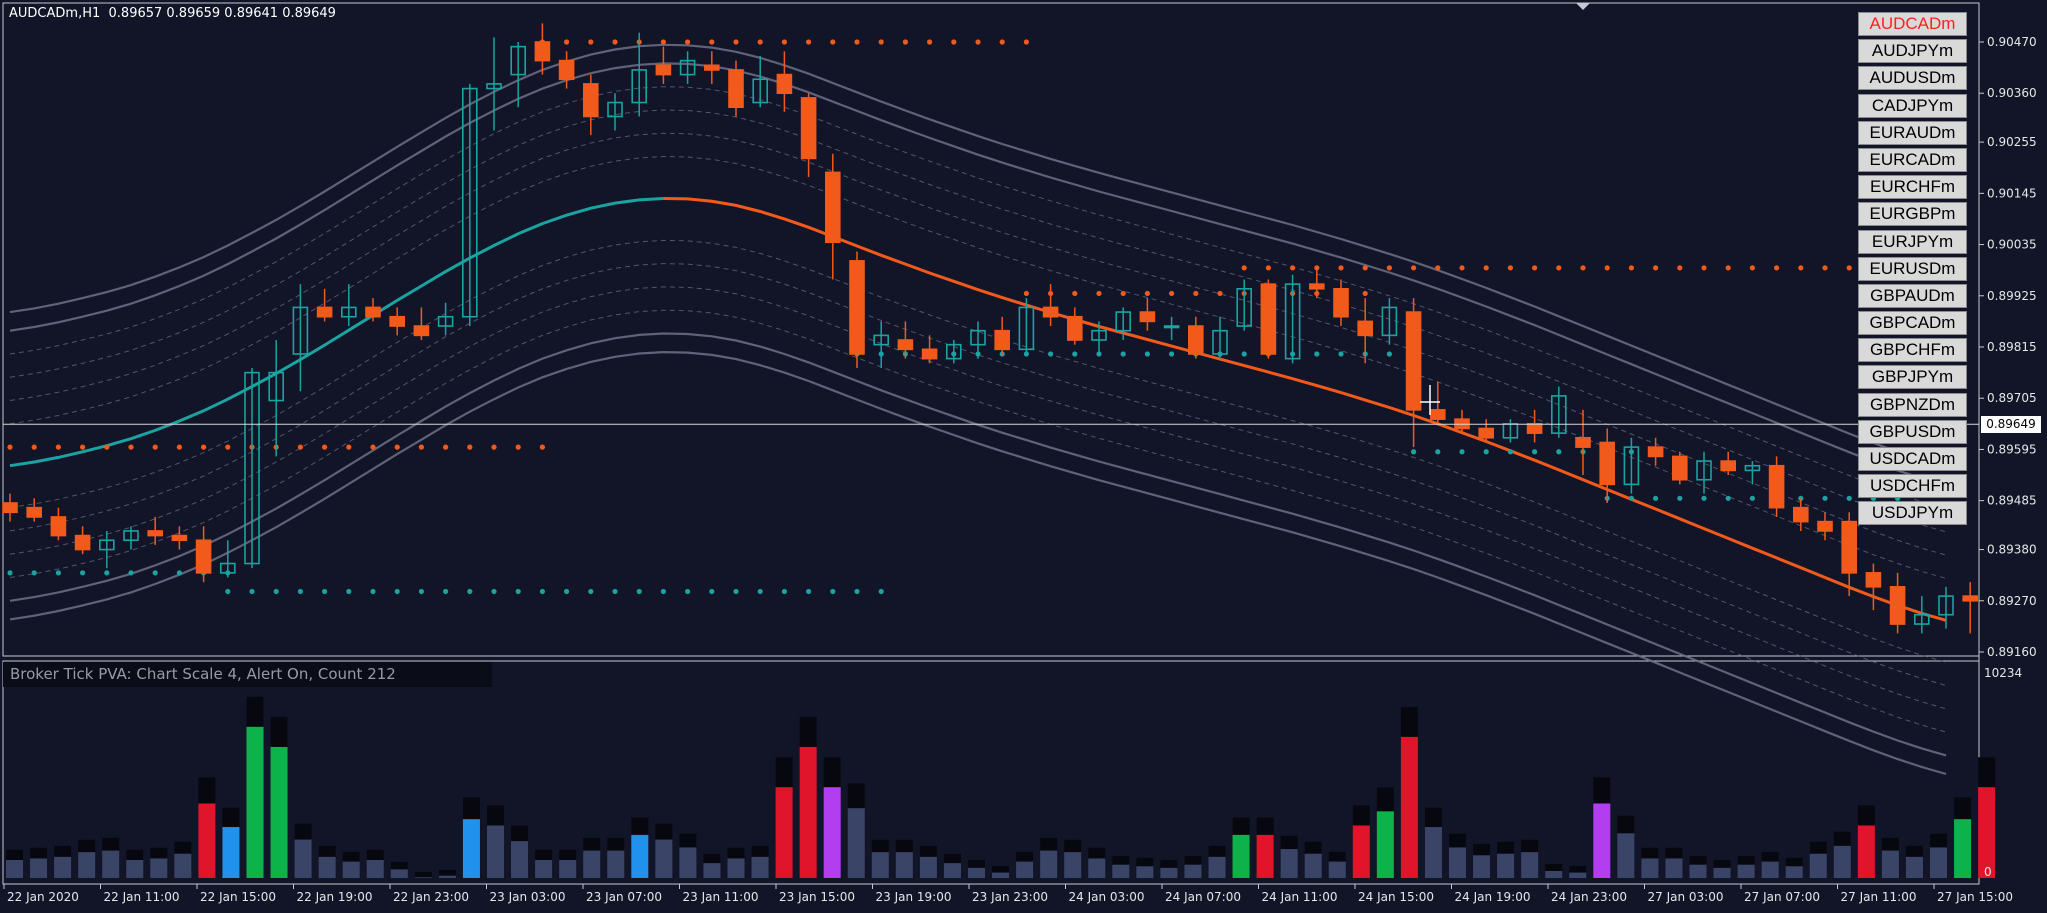 The height and width of the screenshot is (913, 2047). What do you see at coordinates (1912, 132) in the screenshot?
I see `symbol-button-euraudm: EURAUDm` at bounding box center [1912, 132].